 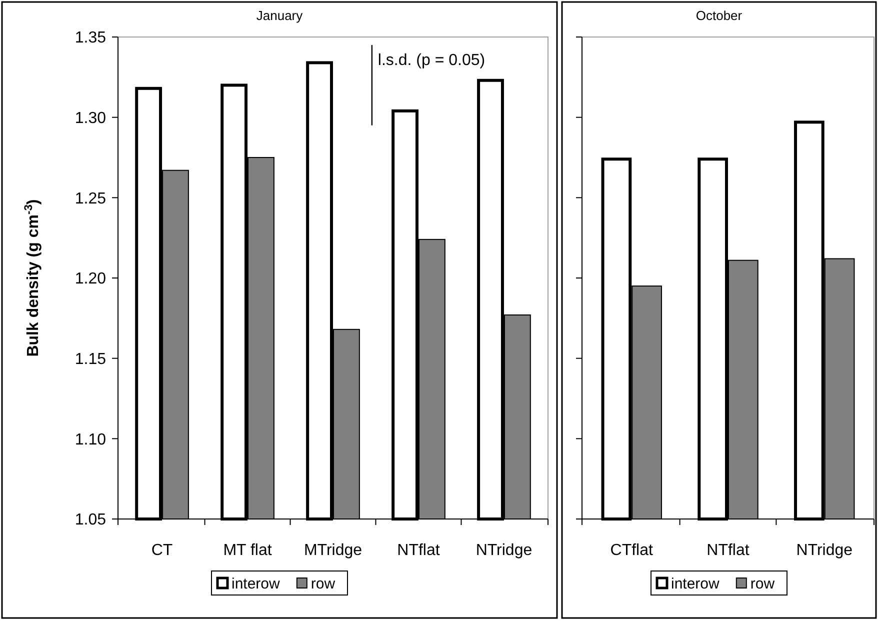 What do you see at coordinates (247, 550) in the screenshot?
I see `x-tick-label: MT flat` at bounding box center [247, 550].